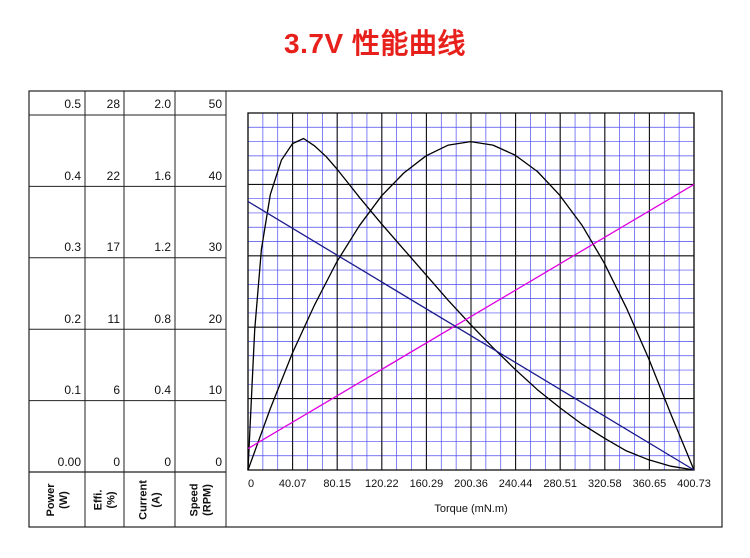 Image resolution: width=750 pixels, height=558 pixels. I want to click on y-tick-label: 1.6, so click(162, 176).